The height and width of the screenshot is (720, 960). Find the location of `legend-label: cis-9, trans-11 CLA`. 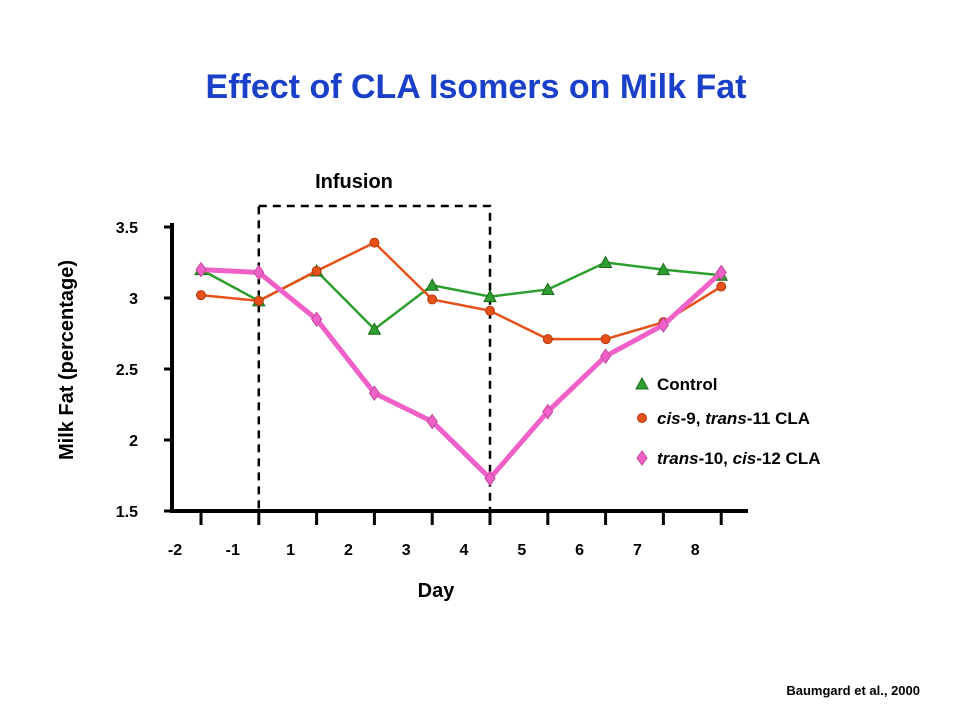

legend-label: cis-9, trans-11 CLA is located at coordinates (733, 418).